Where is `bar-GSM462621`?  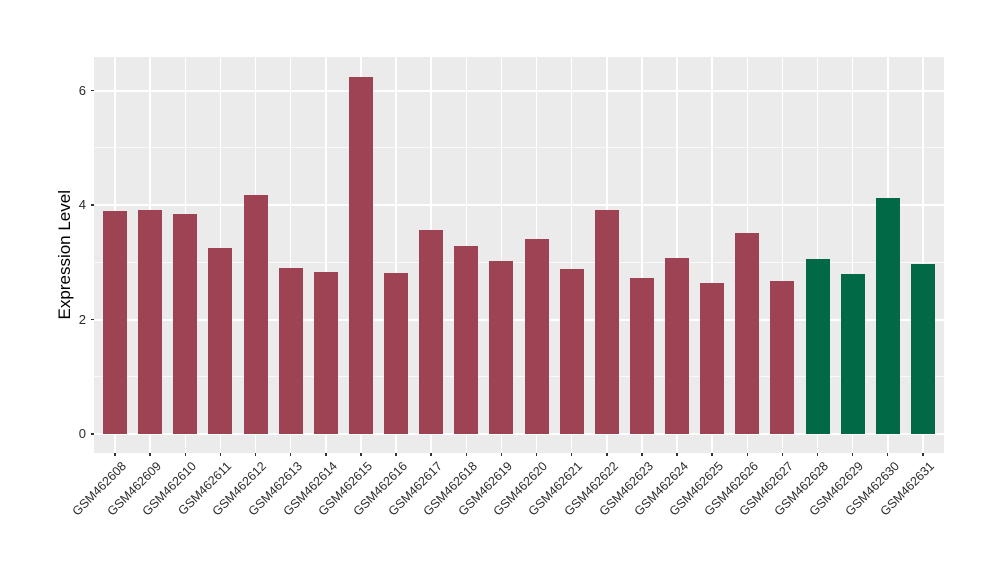
bar-GSM462621 is located at coordinates (571, 351).